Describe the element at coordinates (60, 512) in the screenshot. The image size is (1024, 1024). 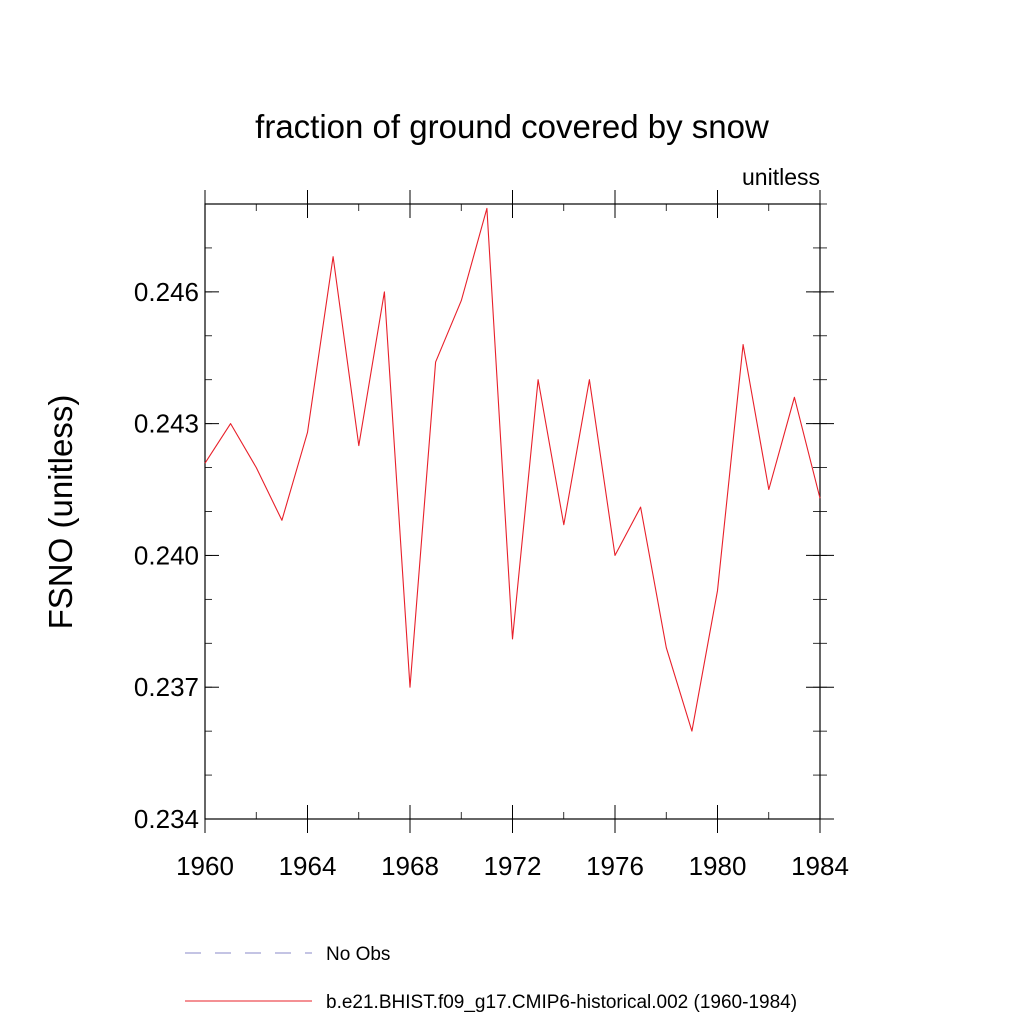
I see `y-axis-label: FSNO (unitless)` at that location.